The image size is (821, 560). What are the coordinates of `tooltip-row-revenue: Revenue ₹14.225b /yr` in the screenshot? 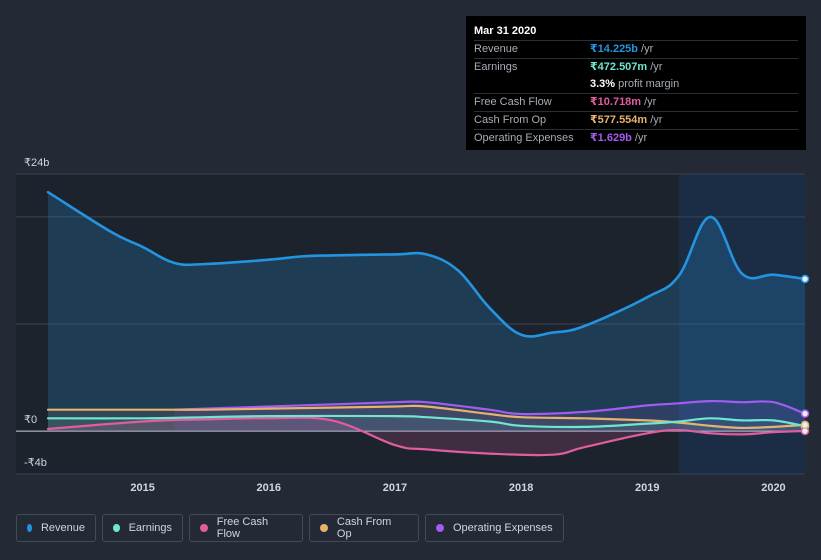 It's located at (636, 49).